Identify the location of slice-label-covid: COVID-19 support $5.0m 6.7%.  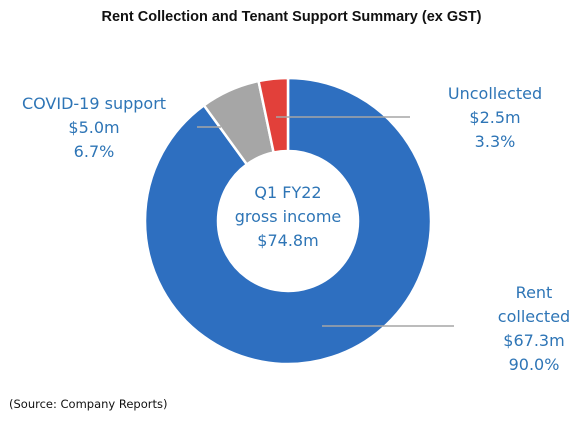
(94, 127).